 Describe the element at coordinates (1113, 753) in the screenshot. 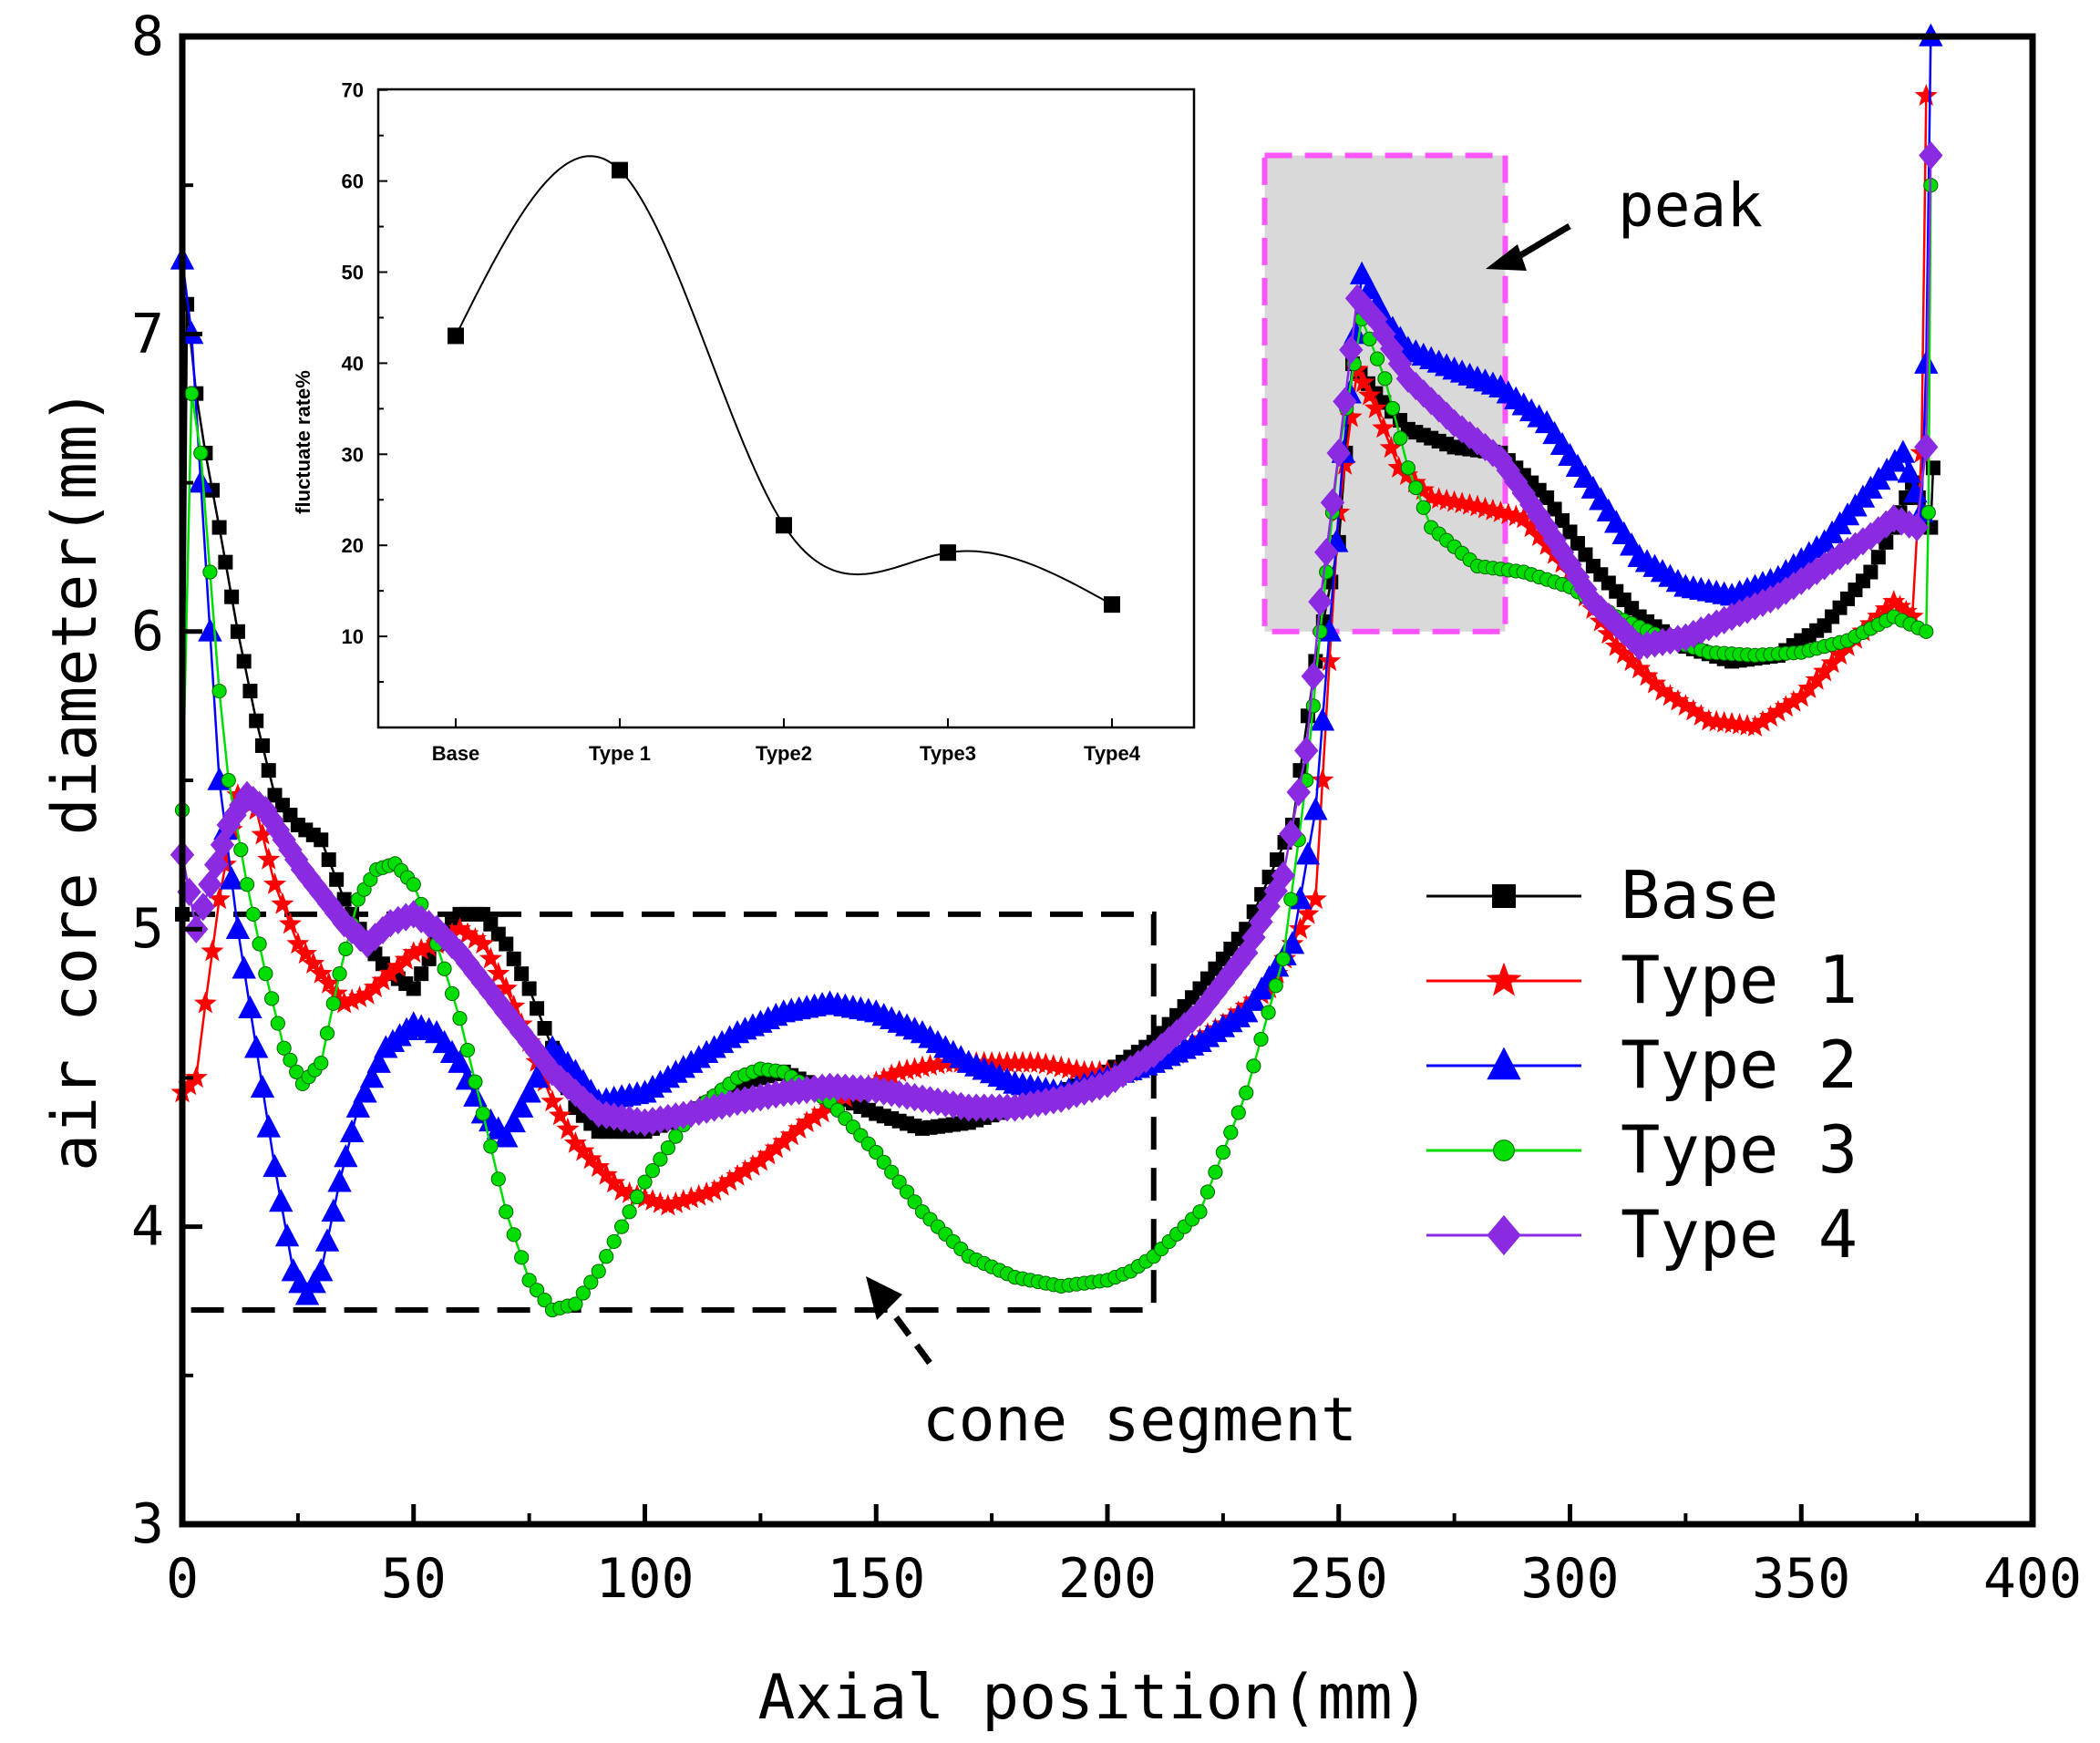

I see `inset-x-tick-label: Type4` at that location.